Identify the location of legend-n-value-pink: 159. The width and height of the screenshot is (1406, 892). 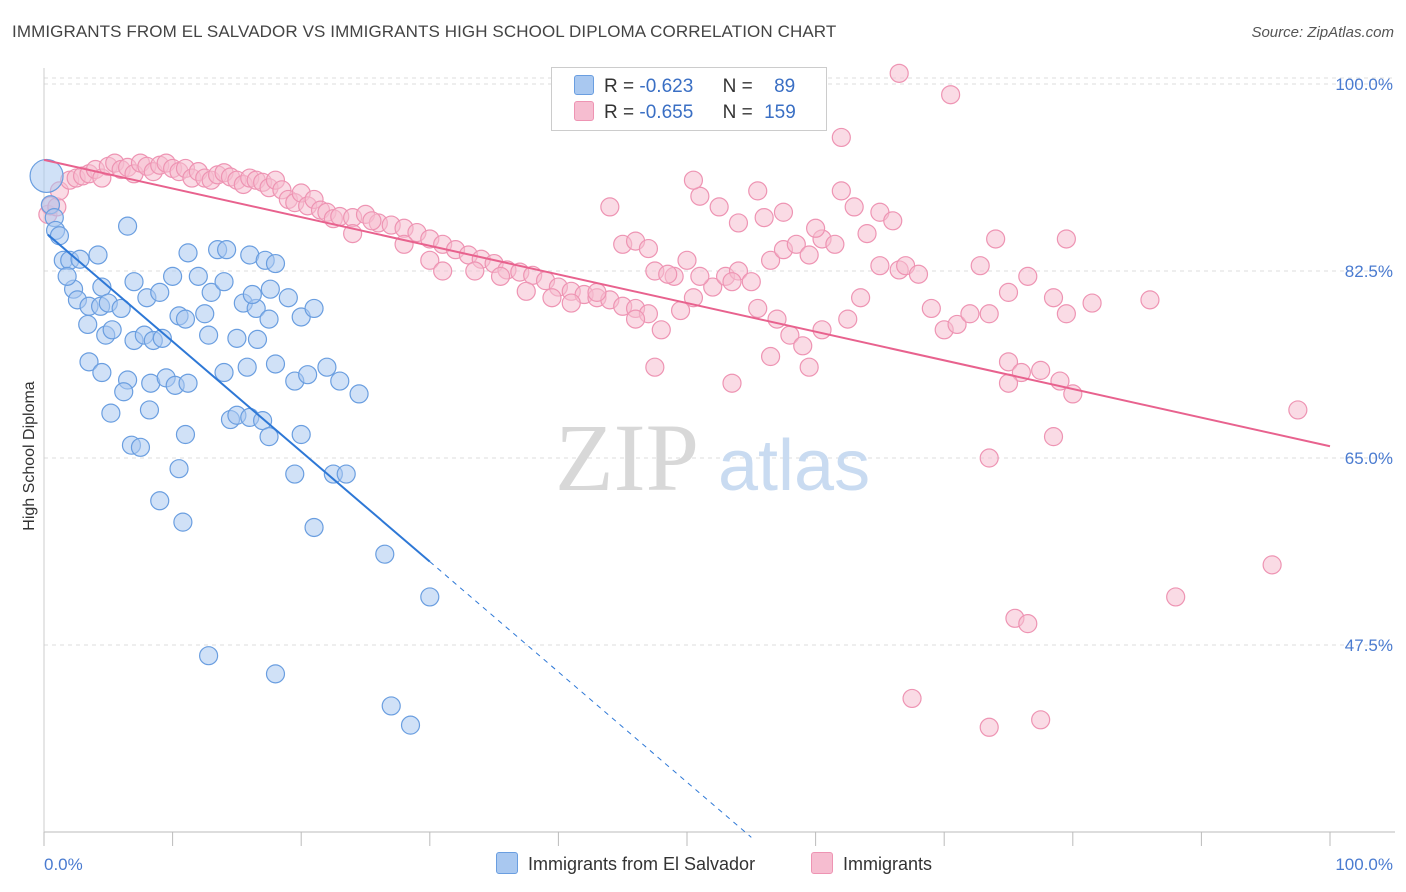
(780, 112).